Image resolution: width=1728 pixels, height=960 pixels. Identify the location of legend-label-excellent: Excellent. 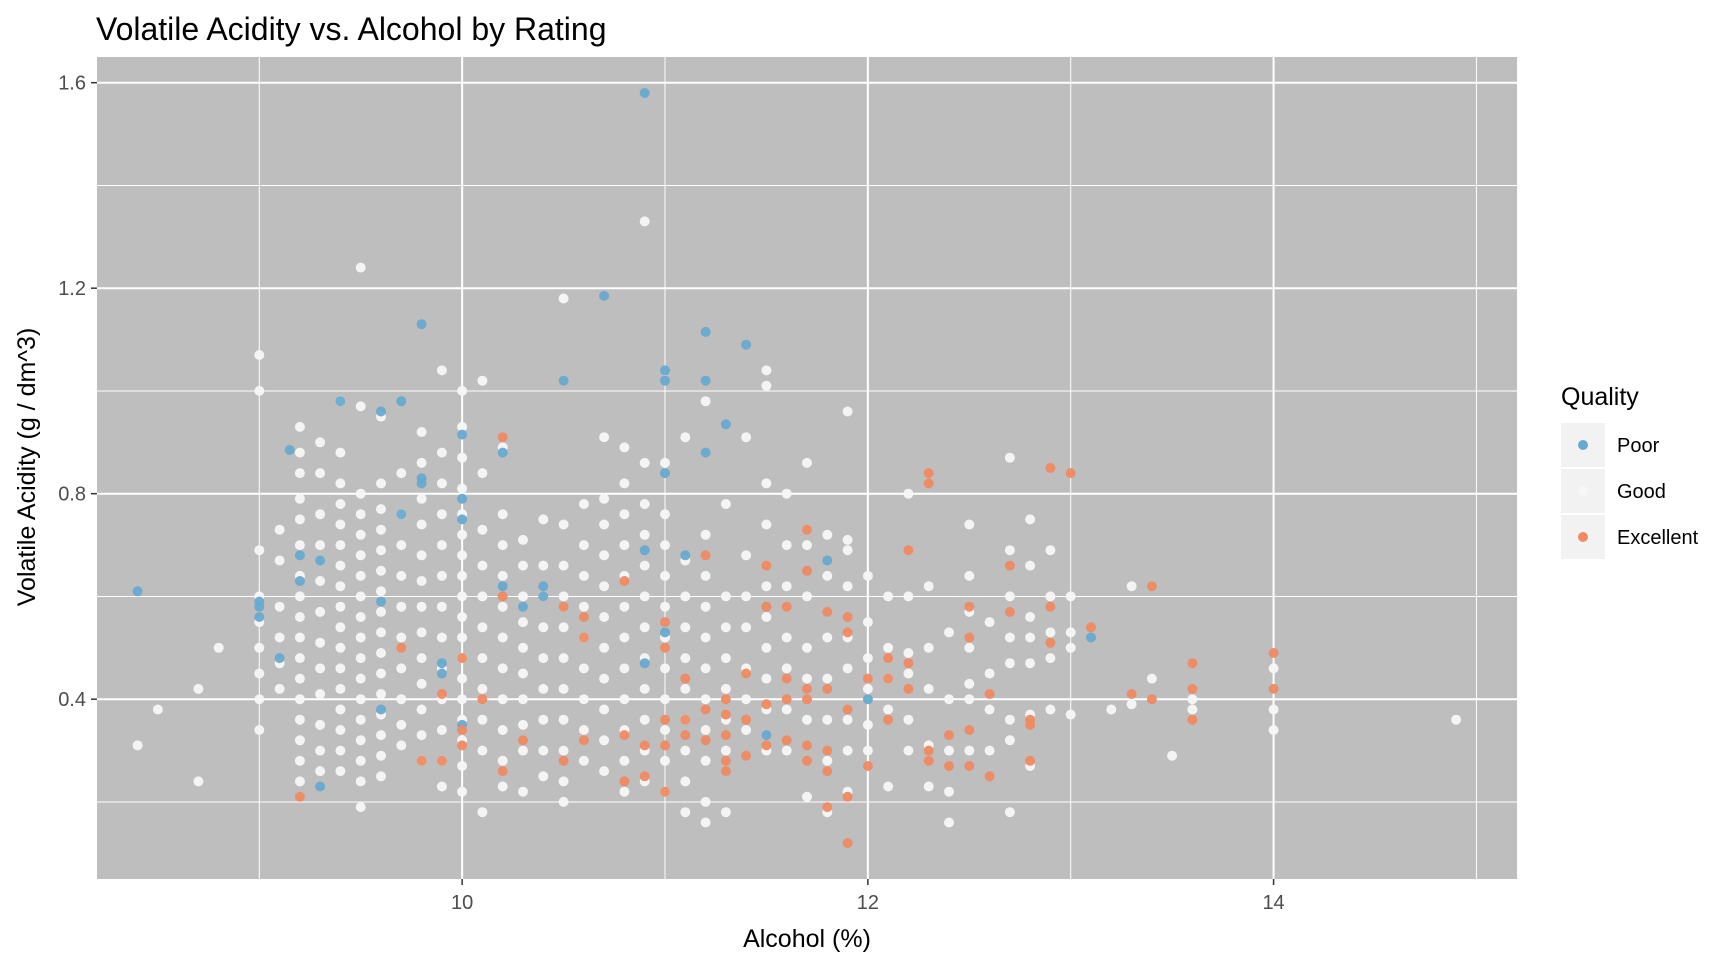
(1658, 538).